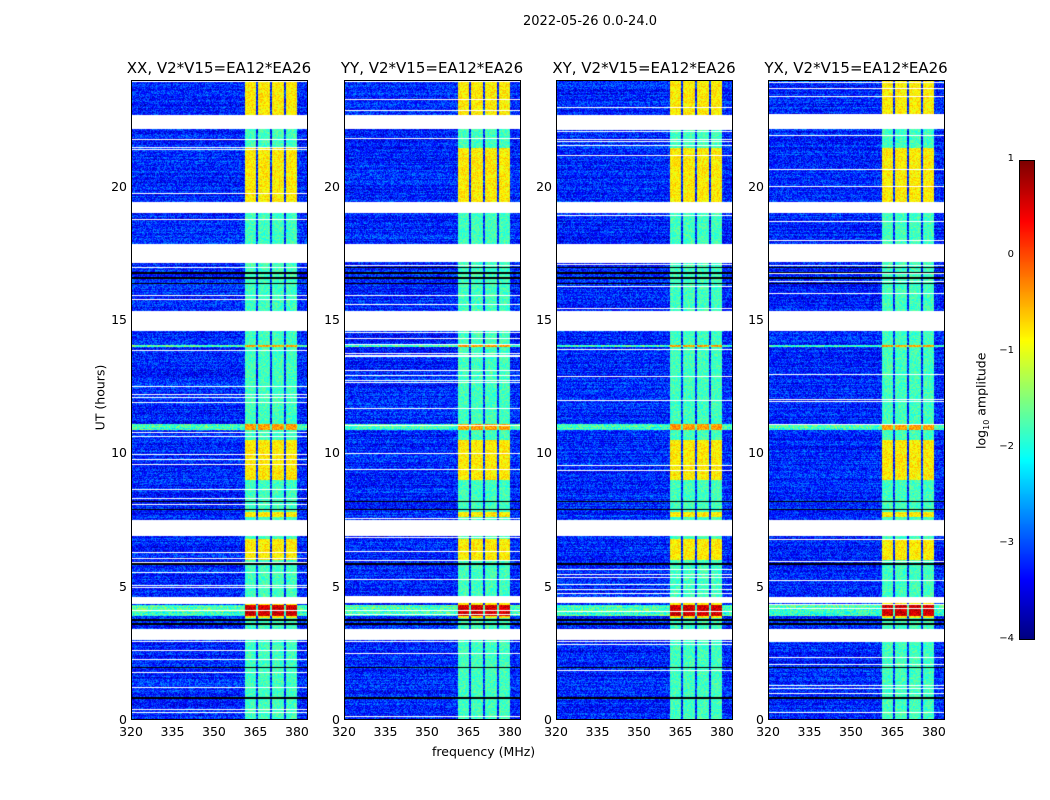  Describe the element at coordinates (1006, 542) in the screenshot. I see `colorbar-tick-label: −3` at that location.